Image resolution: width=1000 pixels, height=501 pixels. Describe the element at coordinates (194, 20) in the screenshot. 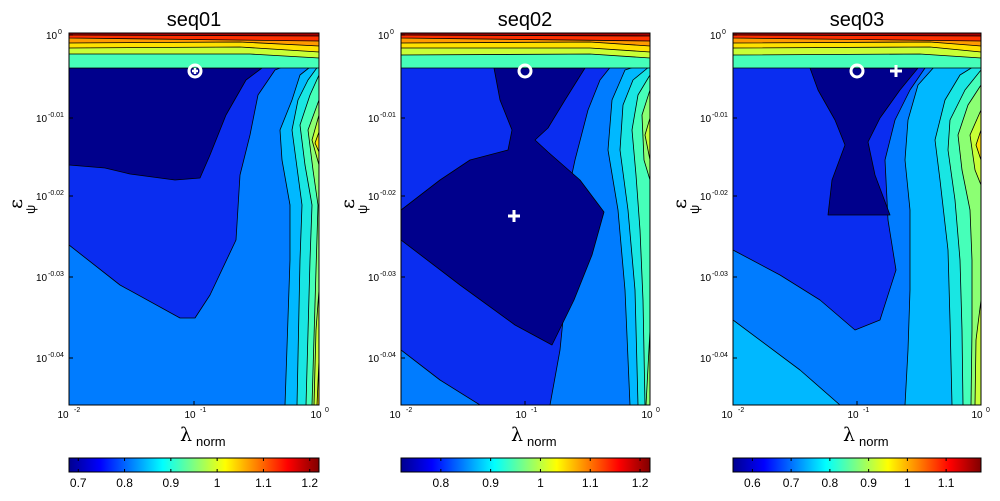

I see `panel-title: seq01` at that location.